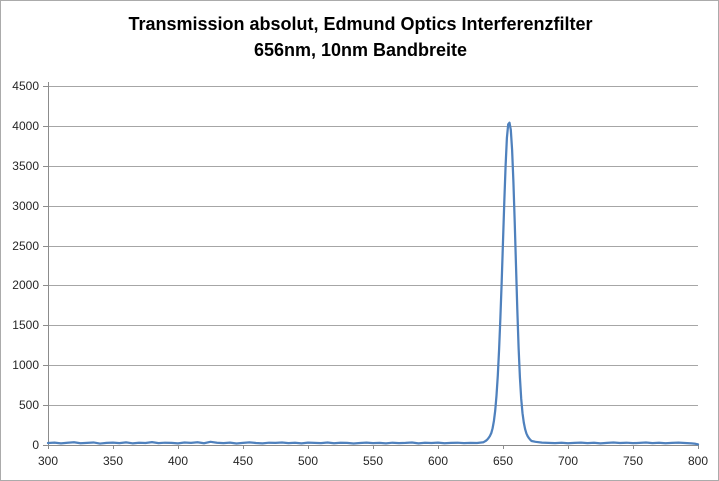 This screenshot has width=719, height=481. Describe the element at coordinates (25, 285) in the screenshot. I see `y-axis-label: 2000` at that location.